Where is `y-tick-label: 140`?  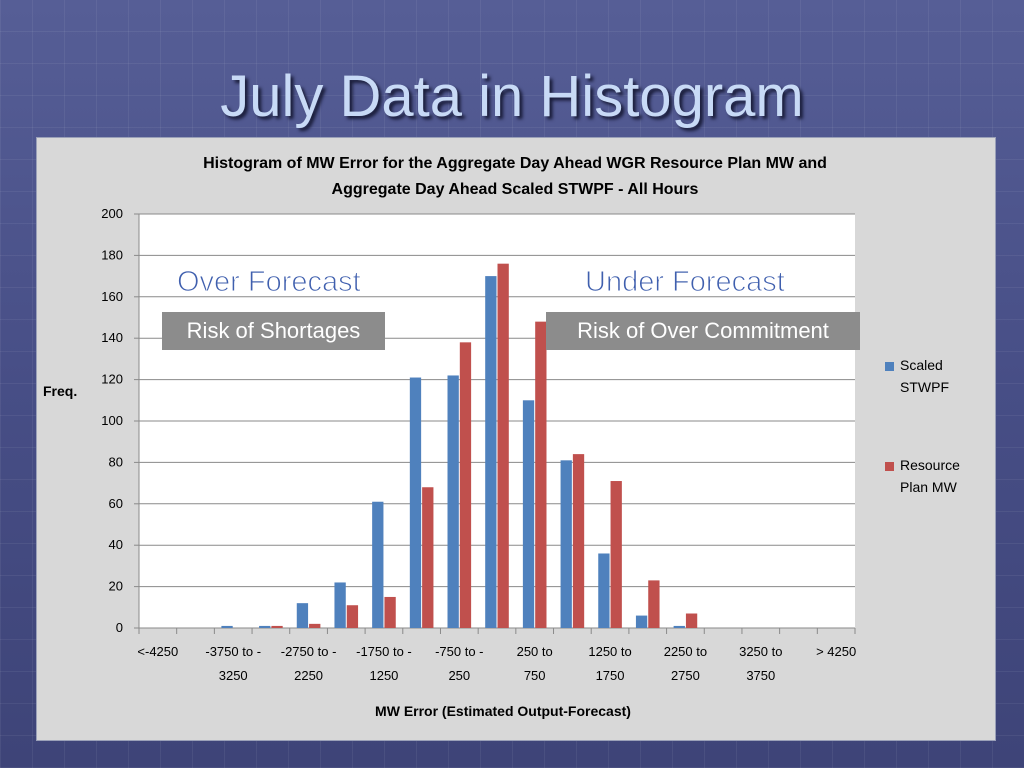 y-tick-label: 140 is located at coordinates (112, 337).